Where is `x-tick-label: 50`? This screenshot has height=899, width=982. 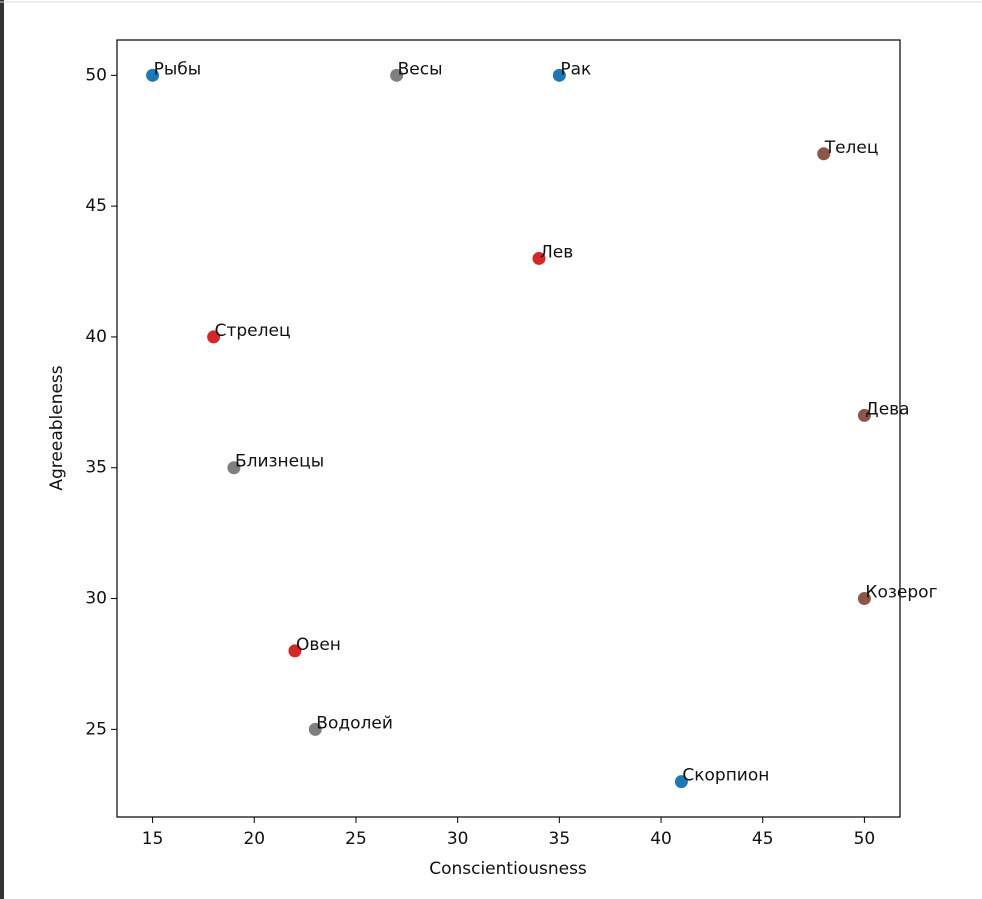
x-tick-label: 50 is located at coordinates (865, 839).